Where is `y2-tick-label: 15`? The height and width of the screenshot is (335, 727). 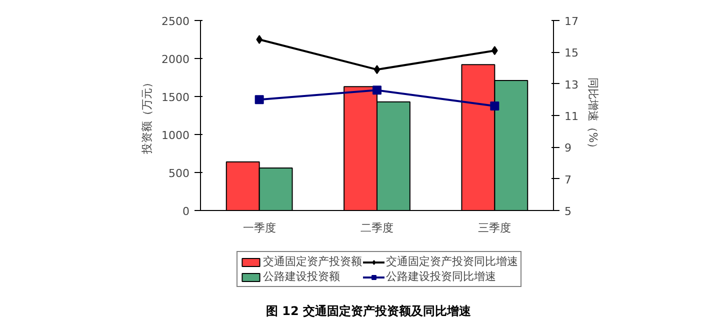 y2-tick-label: 15 is located at coordinates (571, 53).